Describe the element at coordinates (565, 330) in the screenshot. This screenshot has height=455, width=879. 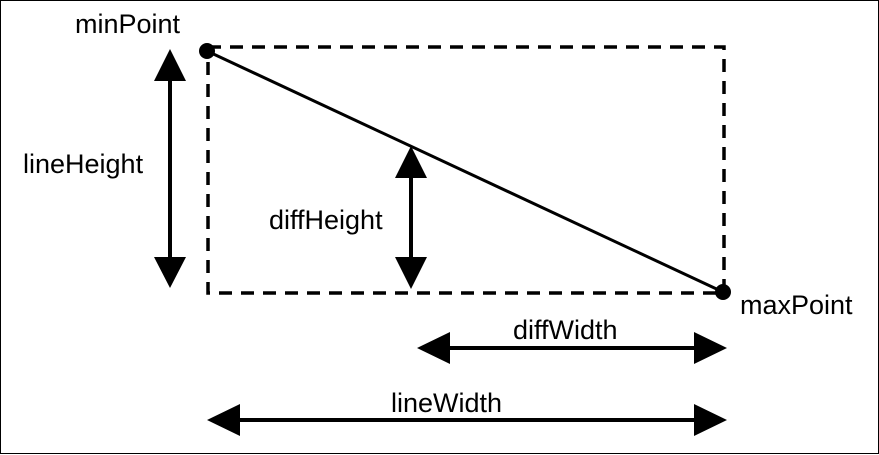
I see `diff-width-label: diffWidth` at that location.